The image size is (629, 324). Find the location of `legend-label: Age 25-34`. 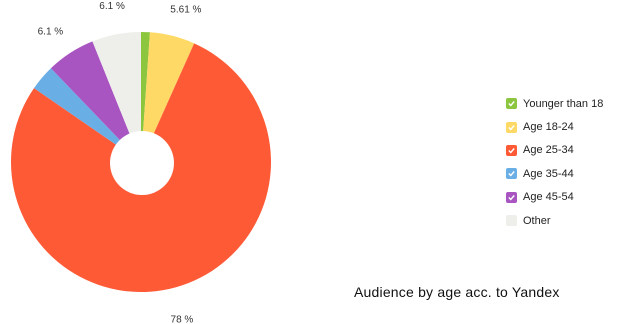

legend-label: Age 25-34 is located at coordinates (548, 150).